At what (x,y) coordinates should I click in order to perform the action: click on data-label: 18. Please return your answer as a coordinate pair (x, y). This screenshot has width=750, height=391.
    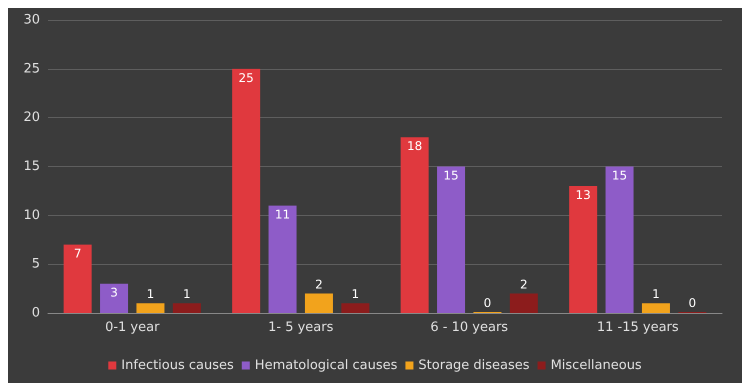
    Looking at the image, I should click on (414, 146).